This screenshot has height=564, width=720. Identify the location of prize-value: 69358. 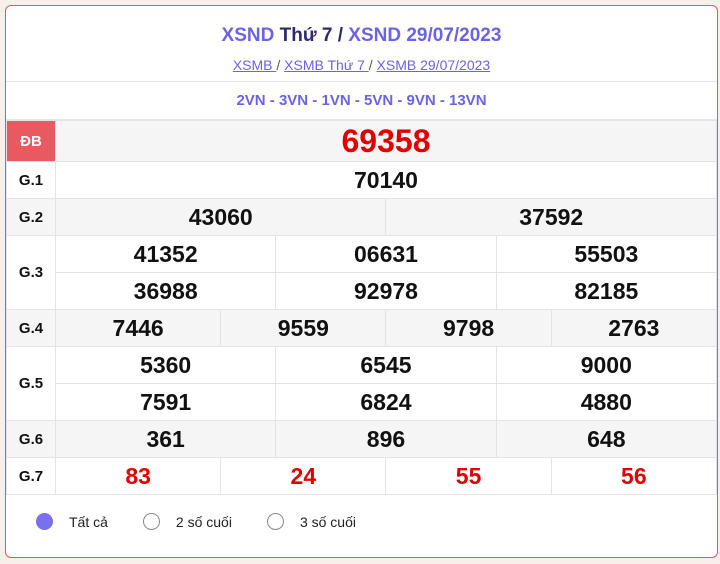
(386, 141).